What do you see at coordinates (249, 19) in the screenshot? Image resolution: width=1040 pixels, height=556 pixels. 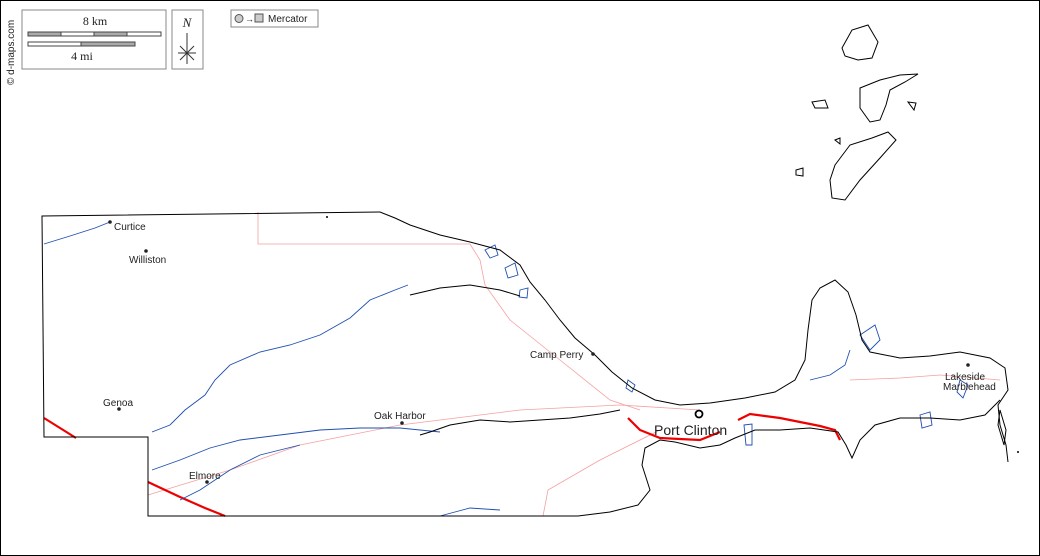 I see `arrow: →` at bounding box center [249, 19].